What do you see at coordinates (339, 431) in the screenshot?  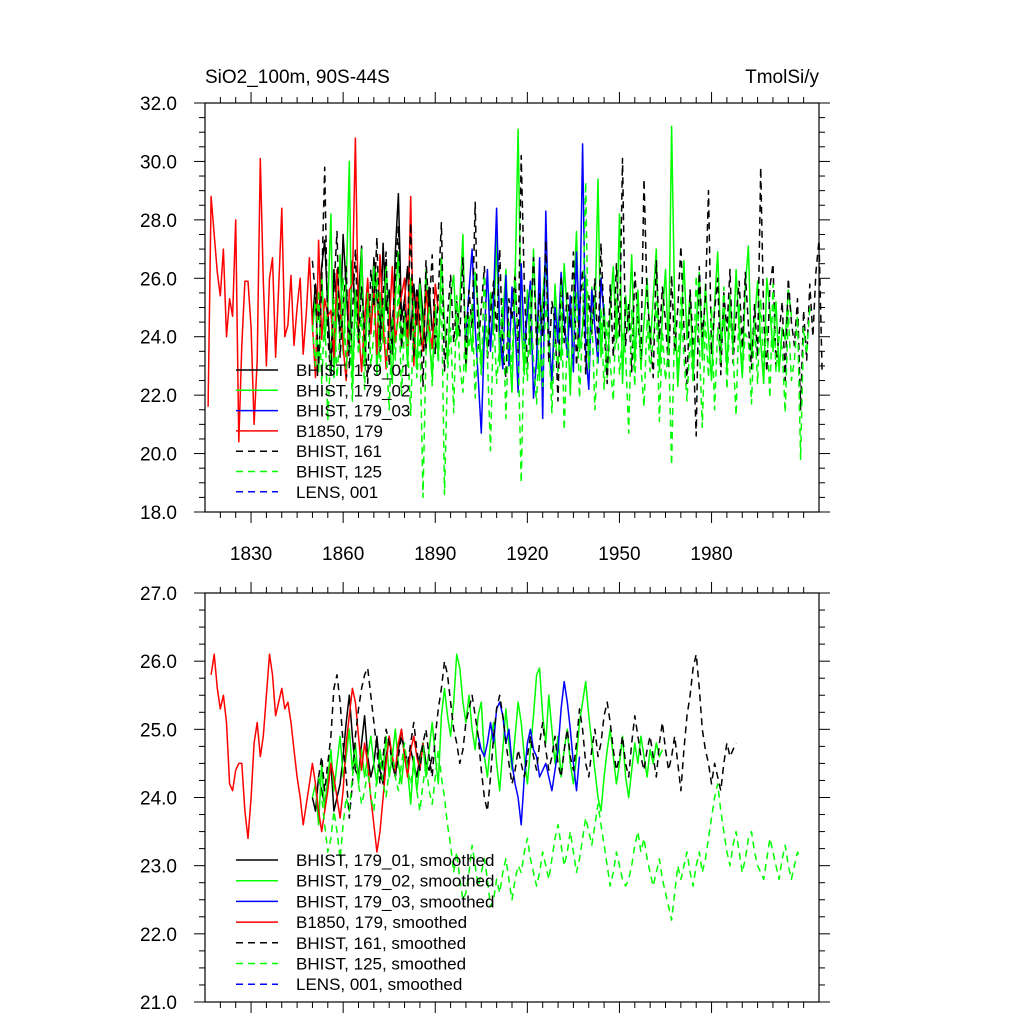 I see `legend-label-4: B1850, 179` at bounding box center [339, 431].